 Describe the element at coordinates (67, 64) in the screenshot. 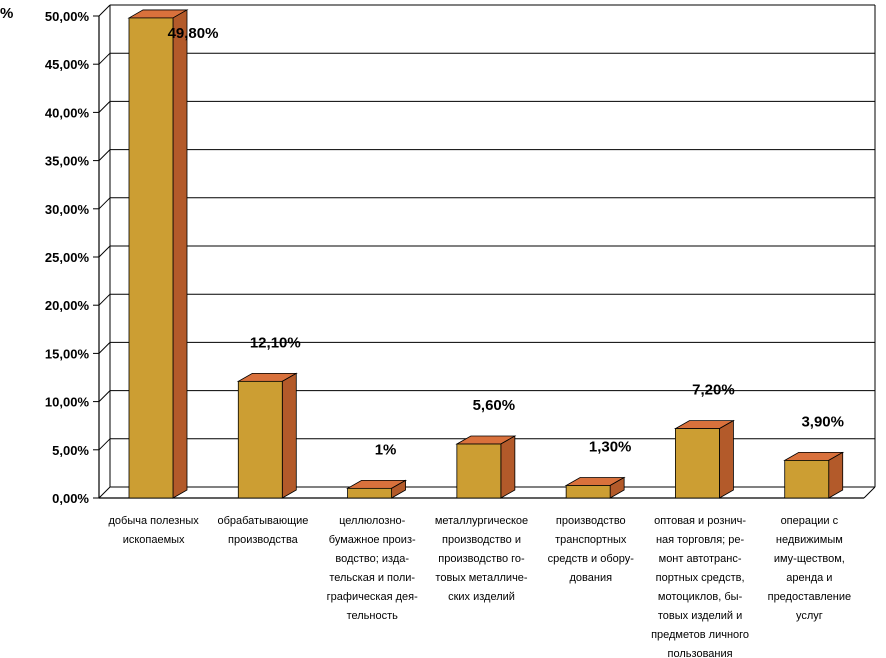

I see `y-tick-label: 45,00%` at that location.